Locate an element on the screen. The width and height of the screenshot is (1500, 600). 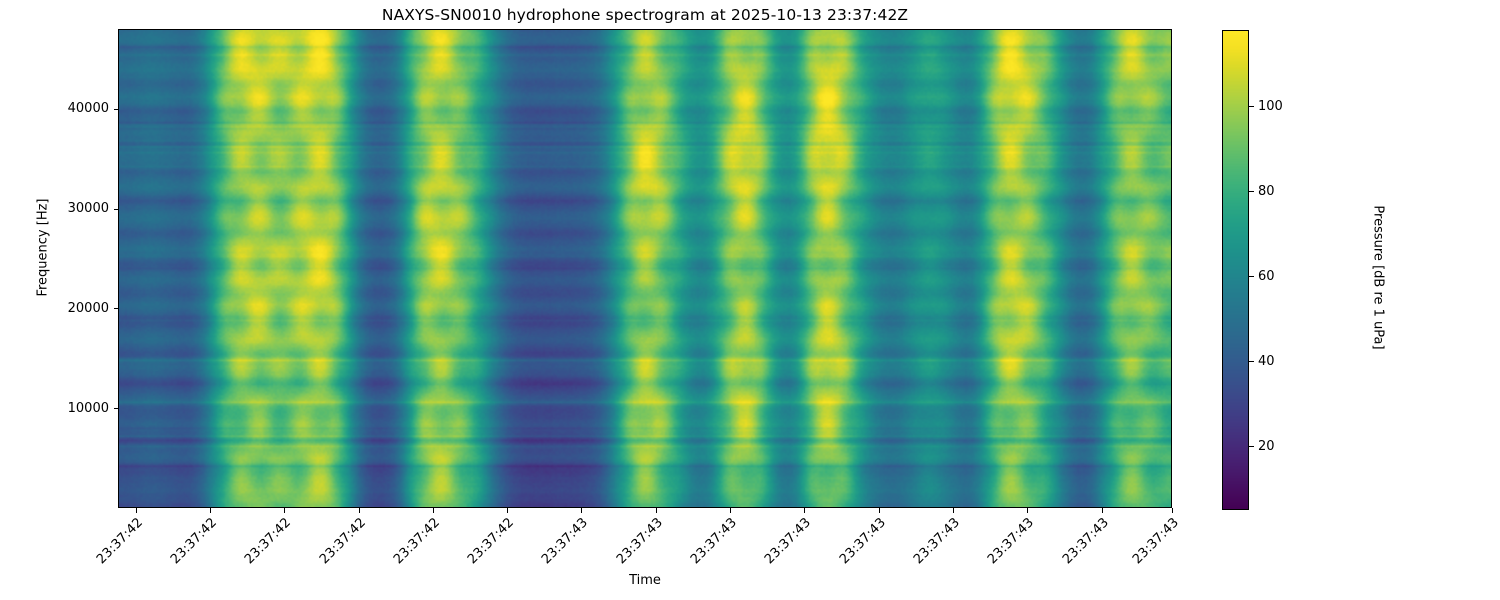
colorbar is located at coordinates (1235, 270).